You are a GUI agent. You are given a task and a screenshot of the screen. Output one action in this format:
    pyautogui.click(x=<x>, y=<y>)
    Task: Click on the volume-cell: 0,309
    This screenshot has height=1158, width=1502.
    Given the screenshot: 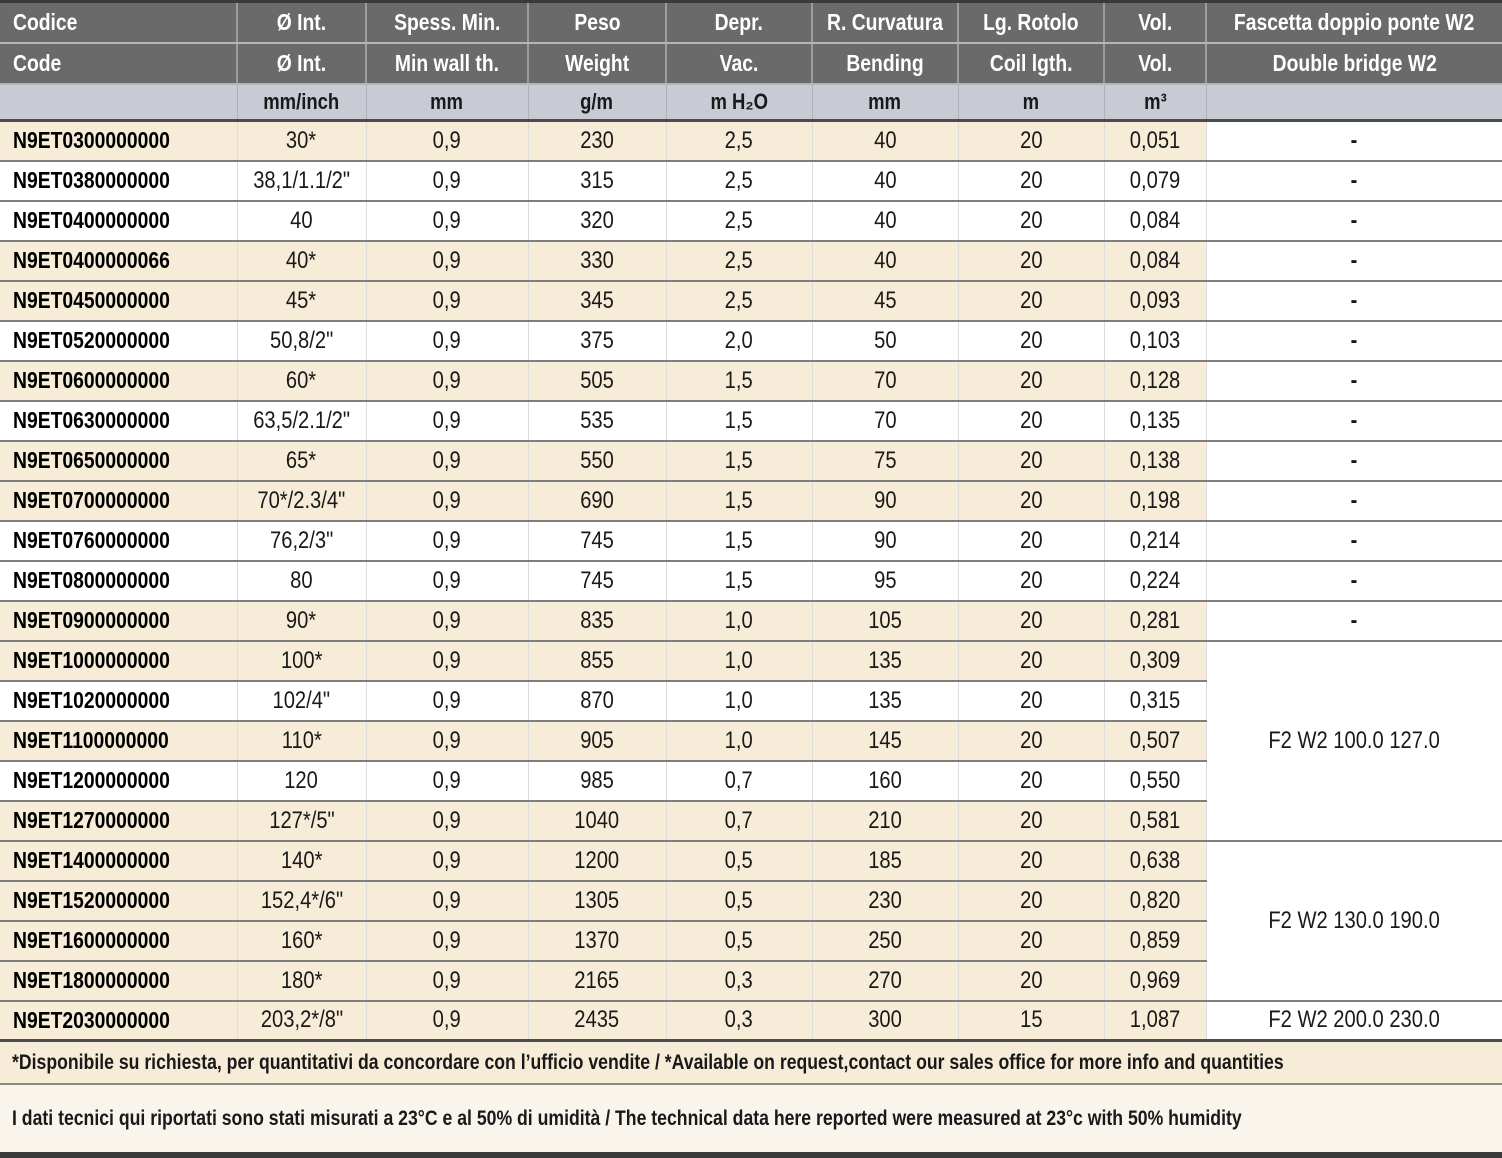 What is the action you would take?
    pyautogui.click(x=1154, y=661)
    